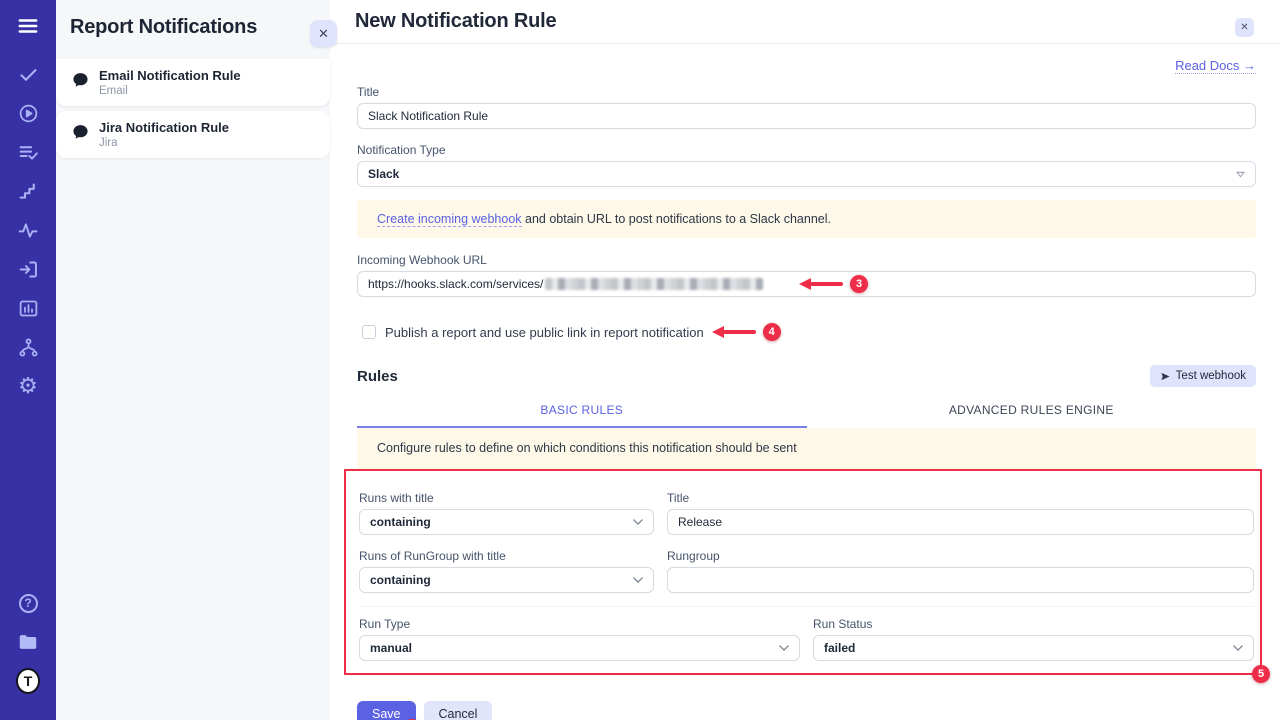 The width and height of the screenshot is (1280, 720). What do you see at coordinates (164, 27) in the screenshot?
I see `panel-title: Report Notifications` at bounding box center [164, 27].